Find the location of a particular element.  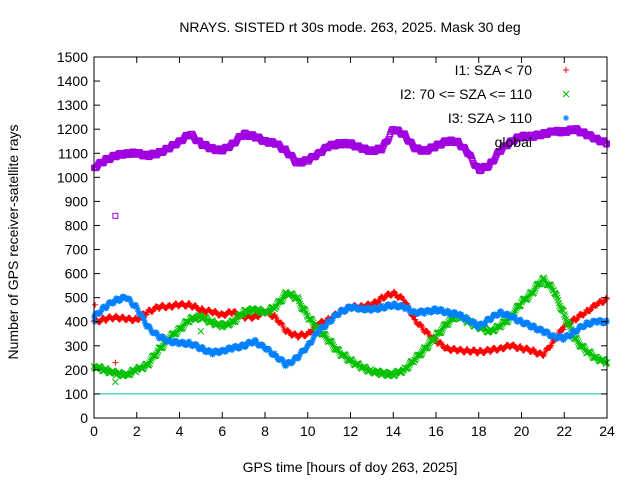

x-tick-label: 14 is located at coordinates (393, 431).